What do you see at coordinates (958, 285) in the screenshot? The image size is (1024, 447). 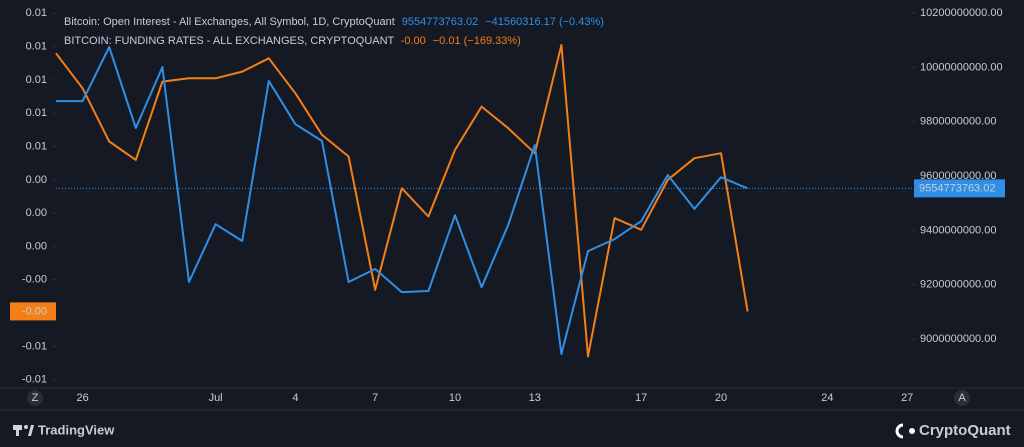 I see `y2-tick-label: 9200000000.00` at bounding box center [958, 285].